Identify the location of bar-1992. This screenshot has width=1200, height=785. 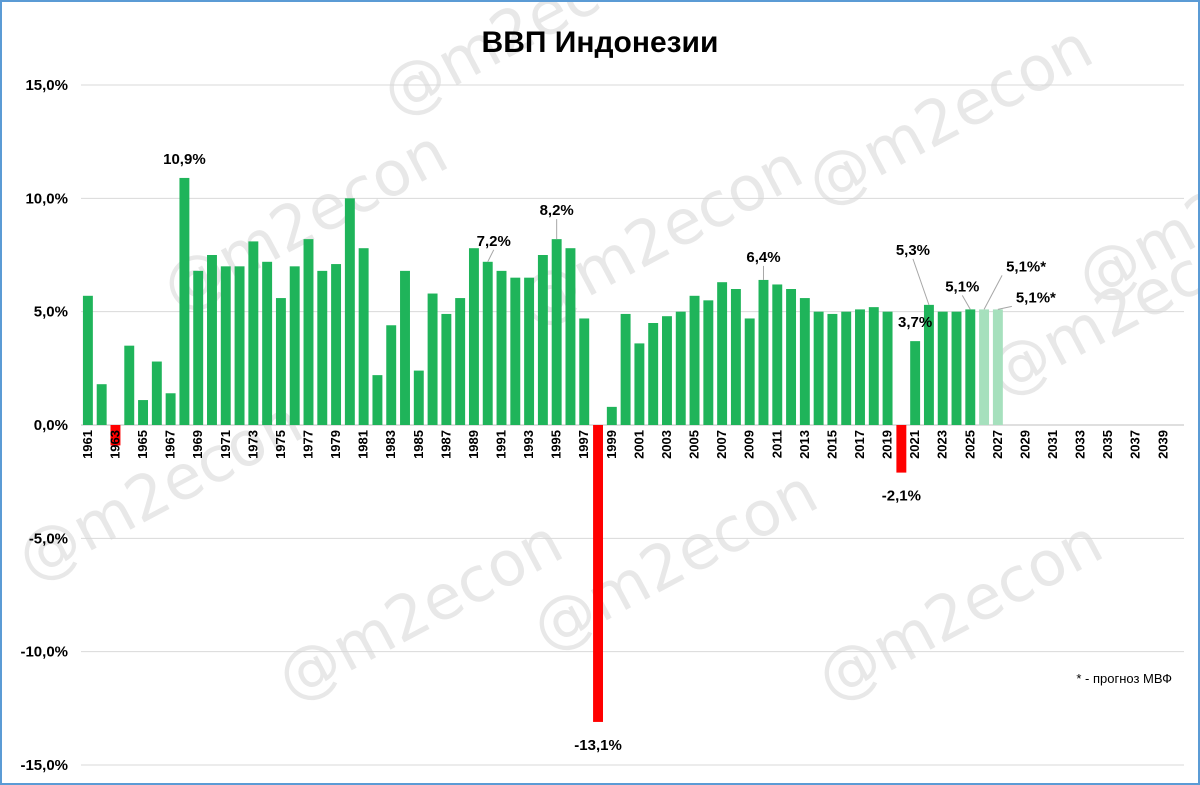
(515, 351).